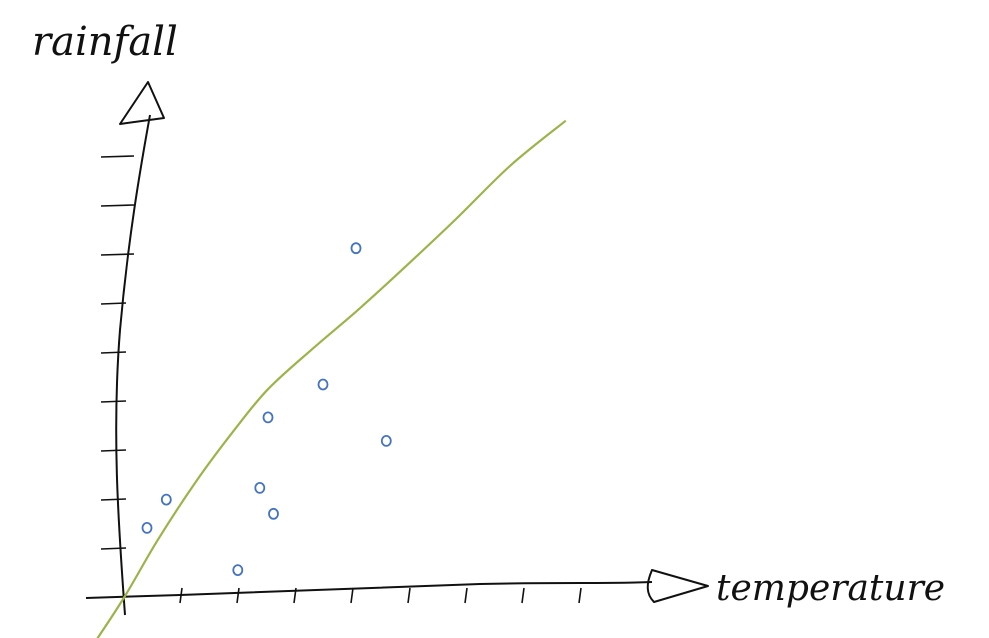 This screenshot has height=638, width=989. I want to click on y-axis-line, so click(133, 365).